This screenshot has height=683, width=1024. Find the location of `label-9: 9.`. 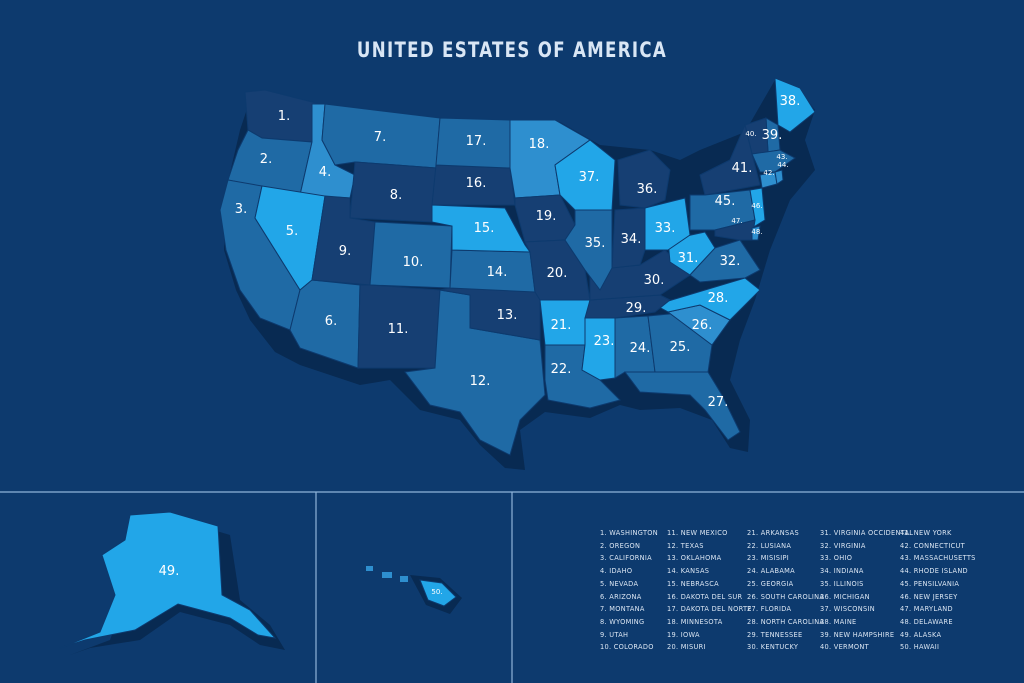

label-9: 9. is located at coordinates (345, 251).